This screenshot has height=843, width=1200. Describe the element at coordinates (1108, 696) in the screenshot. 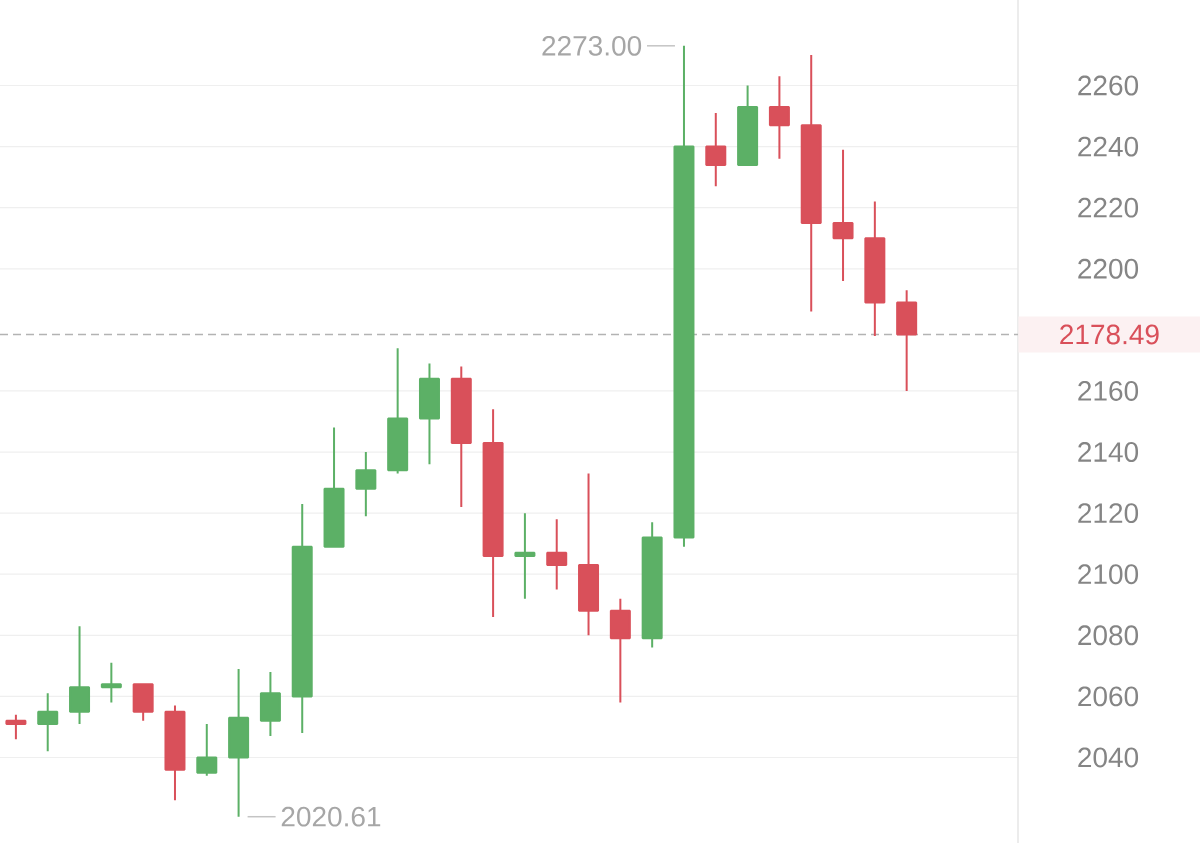

I see `y-tick-label: 2060` at that location.